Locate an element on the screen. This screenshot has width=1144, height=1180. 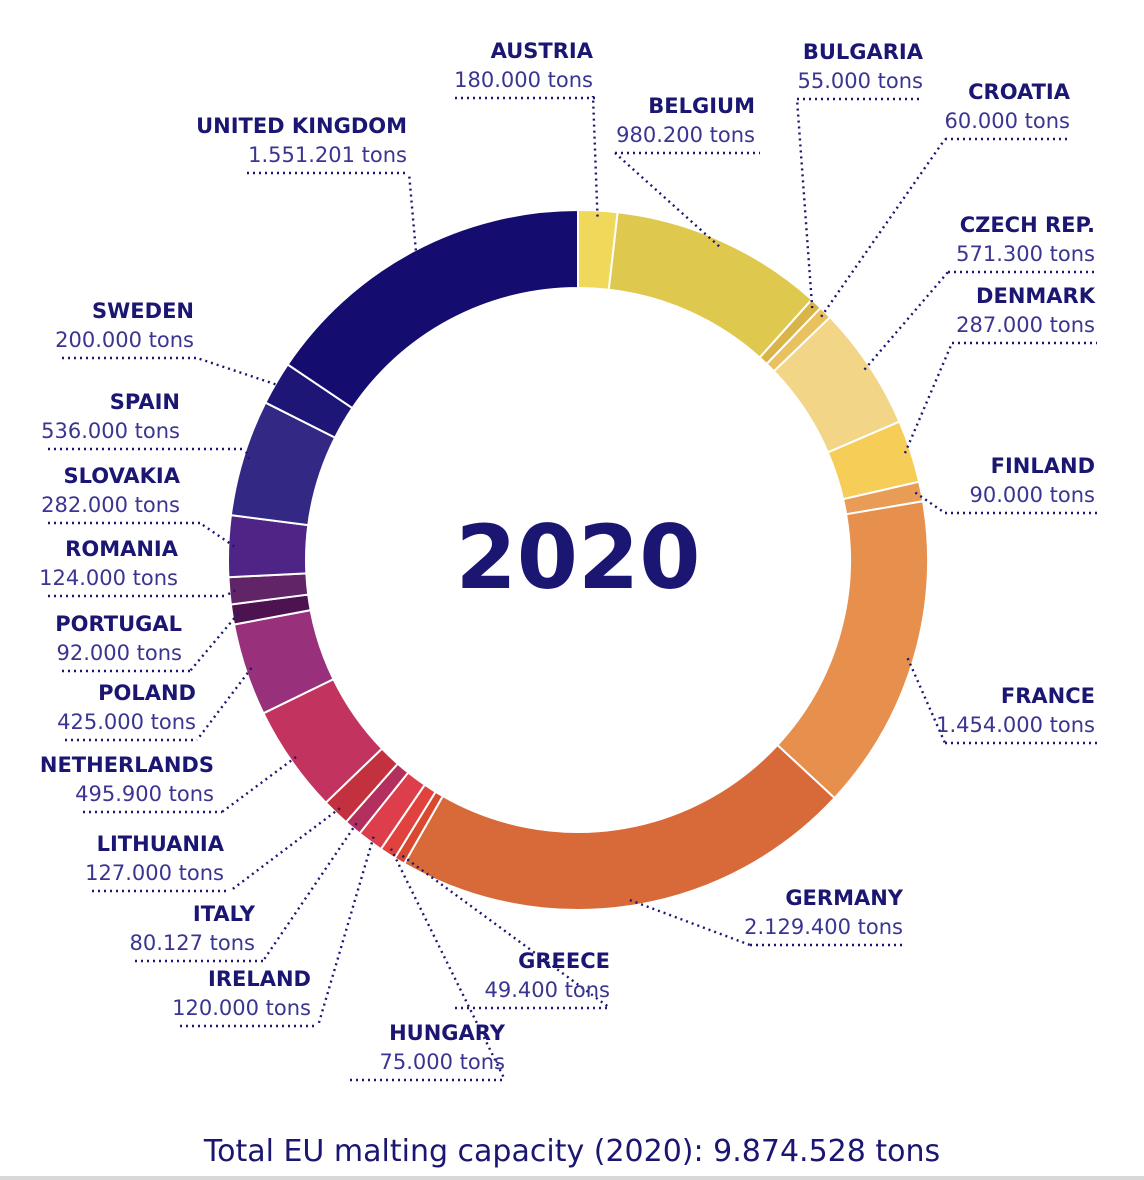
label-name-portugal: PORTUGAL is located at coordinates (118, 624).